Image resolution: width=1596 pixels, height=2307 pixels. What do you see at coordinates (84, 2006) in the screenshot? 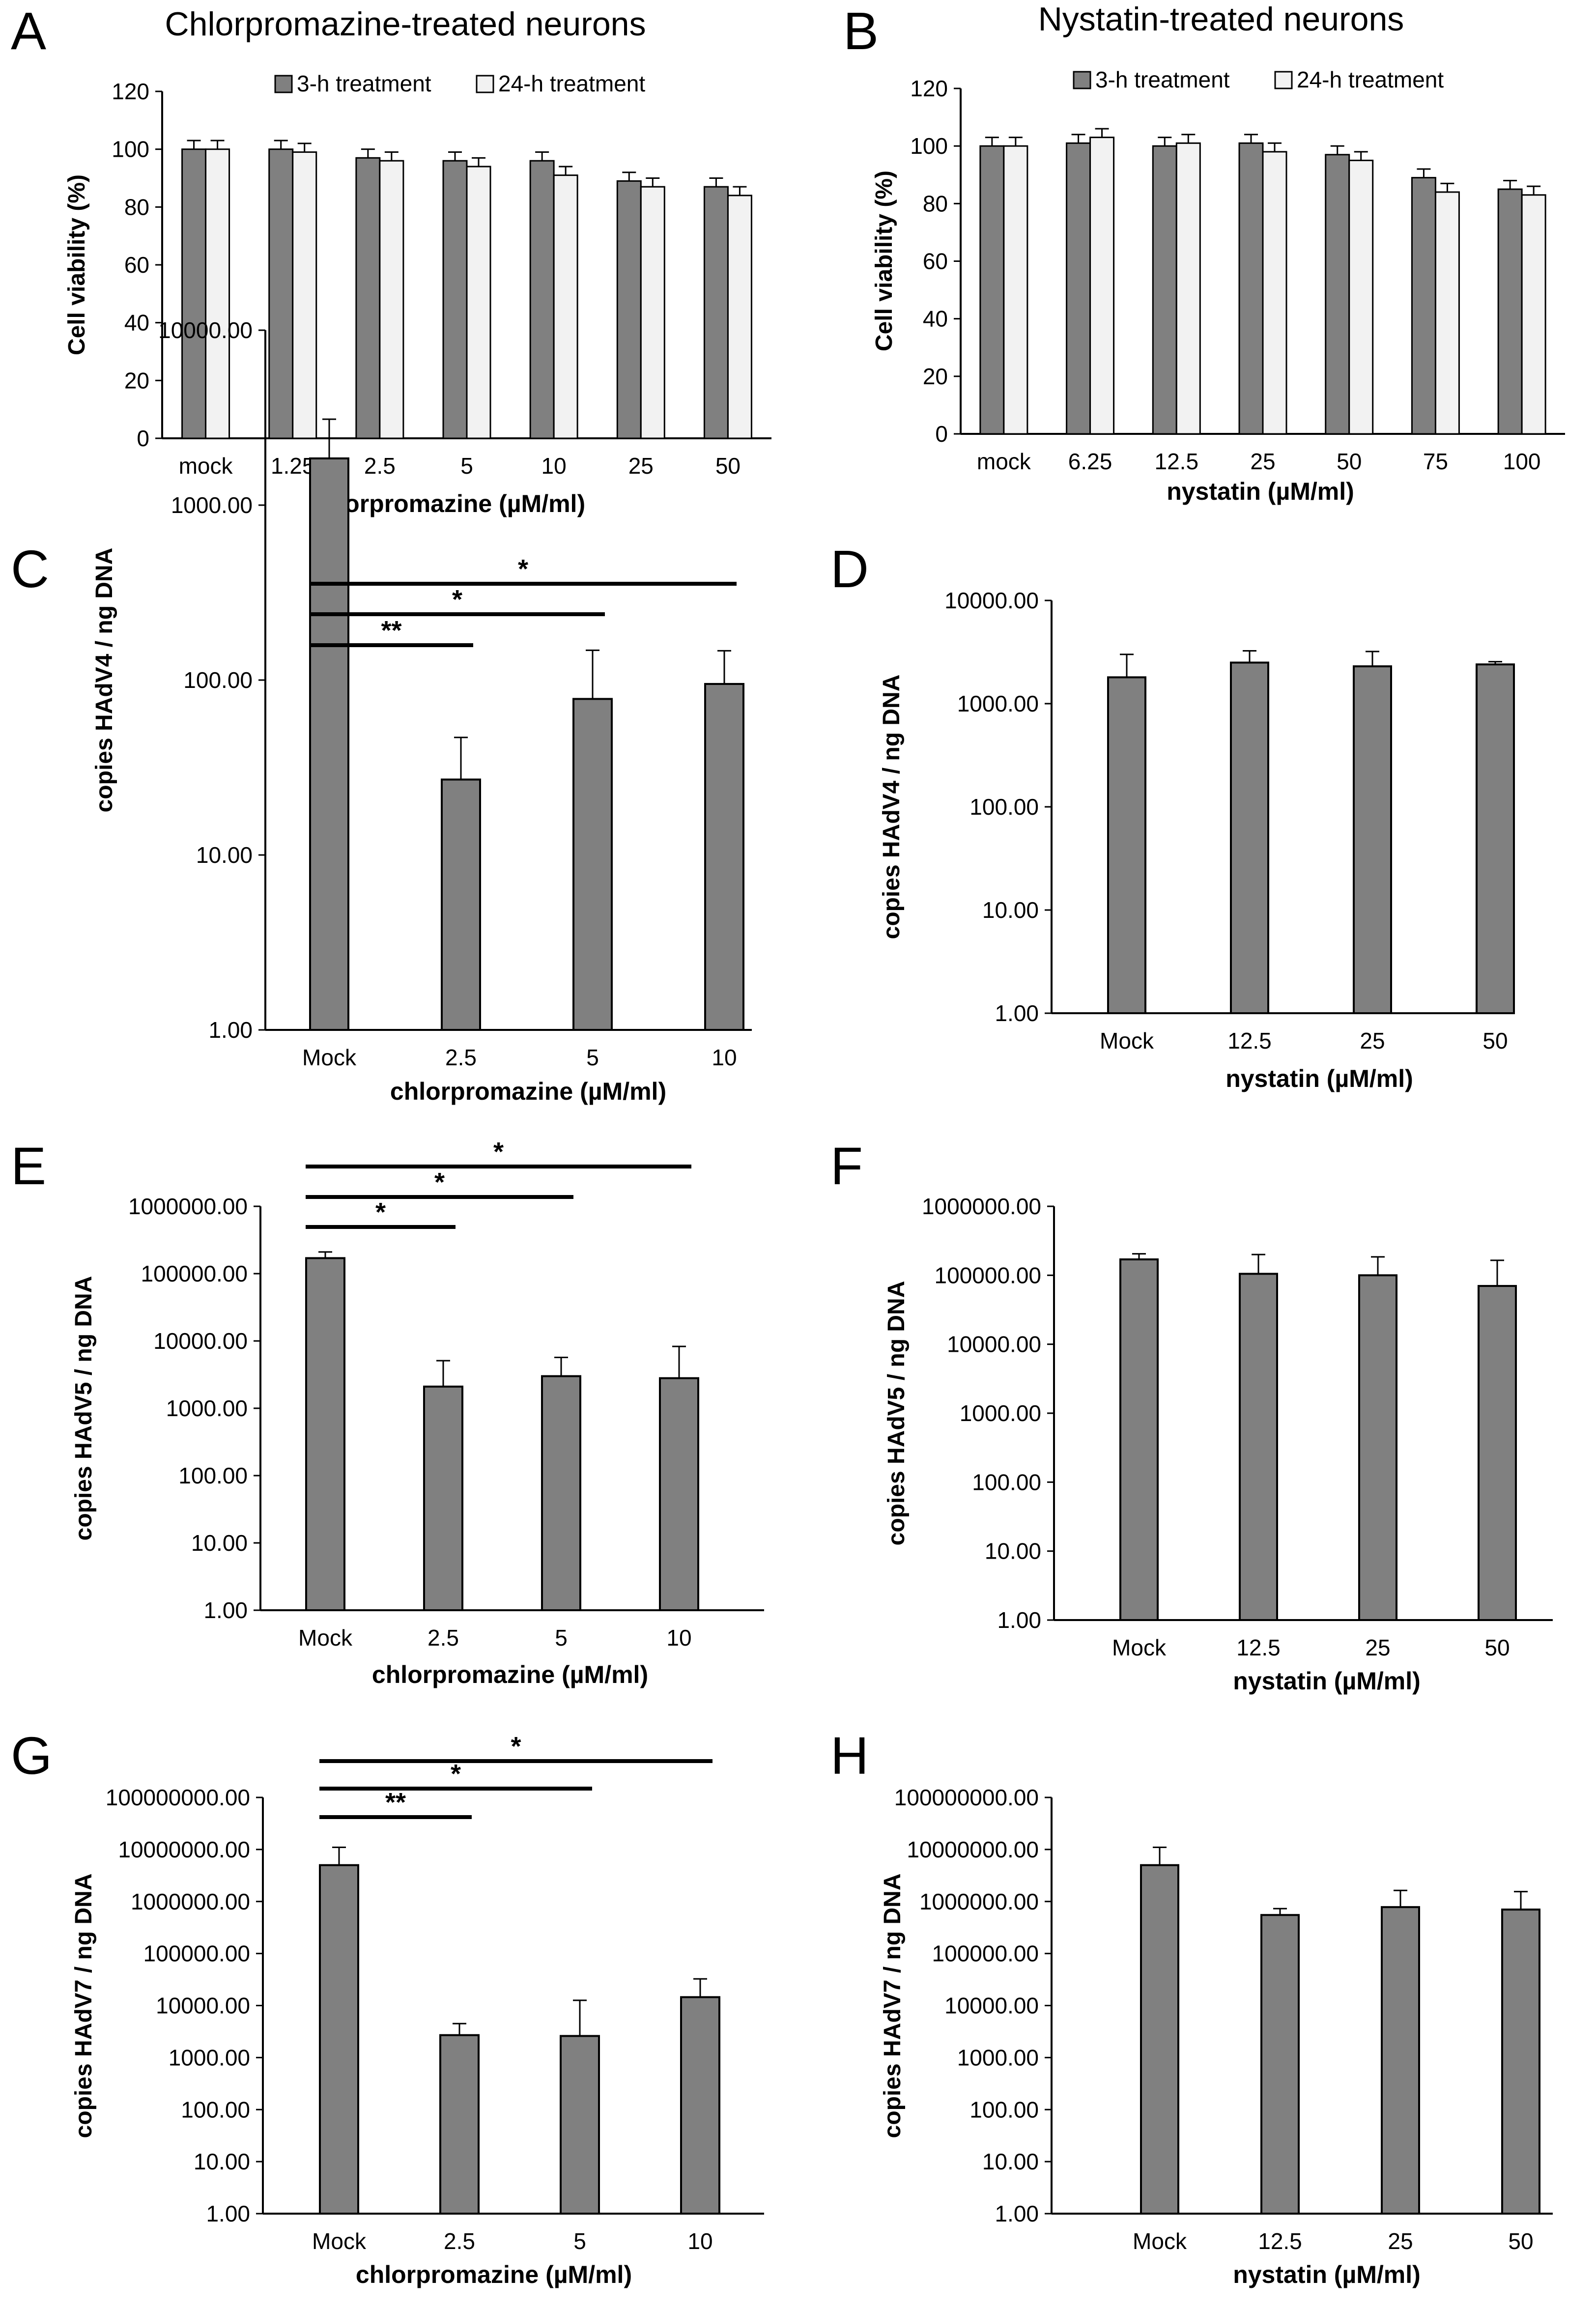
I see `y-axis-label: copies HAdV7 / ng DNA` at bounding box center [84, 2006].